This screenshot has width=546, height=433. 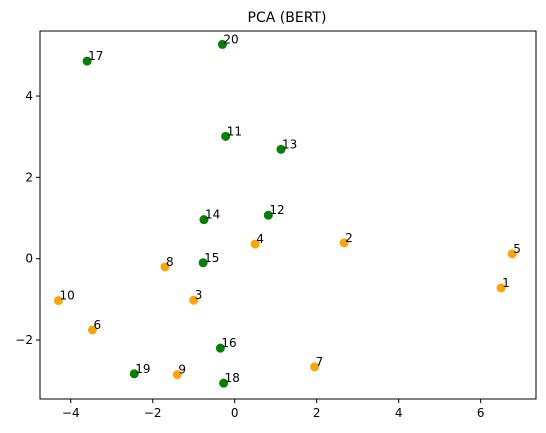 I want to click on point-label-4: 4, so click(x=260, y=239).